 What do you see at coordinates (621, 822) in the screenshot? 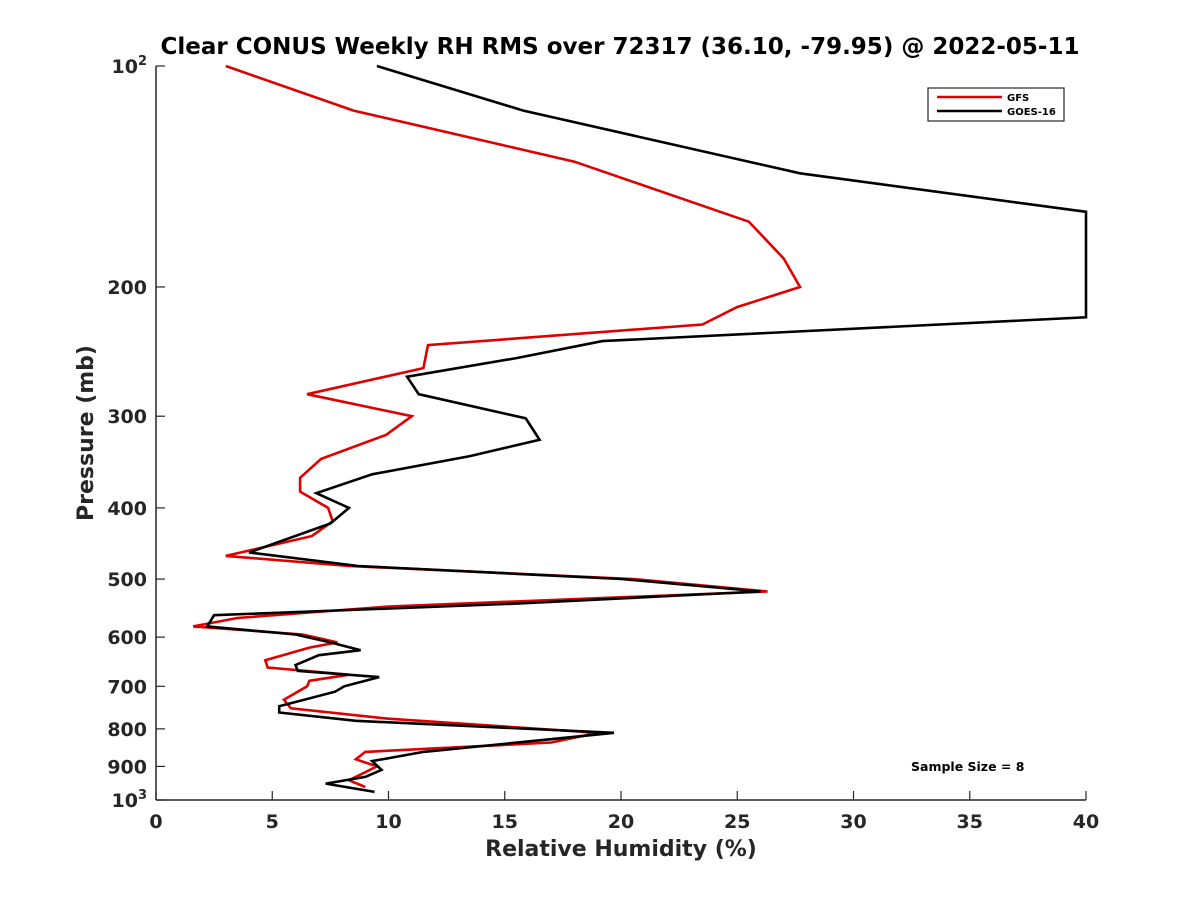
I see `x-tick-label: 20` at bounding box center [621, 822].